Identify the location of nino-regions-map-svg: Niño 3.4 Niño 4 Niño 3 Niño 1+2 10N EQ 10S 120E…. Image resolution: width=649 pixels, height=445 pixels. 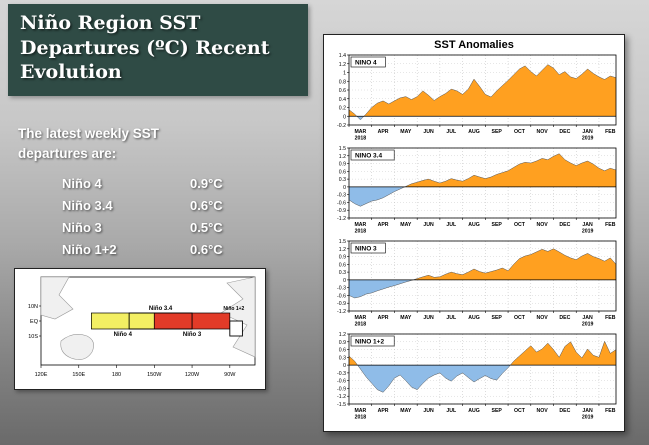
(142, 327).